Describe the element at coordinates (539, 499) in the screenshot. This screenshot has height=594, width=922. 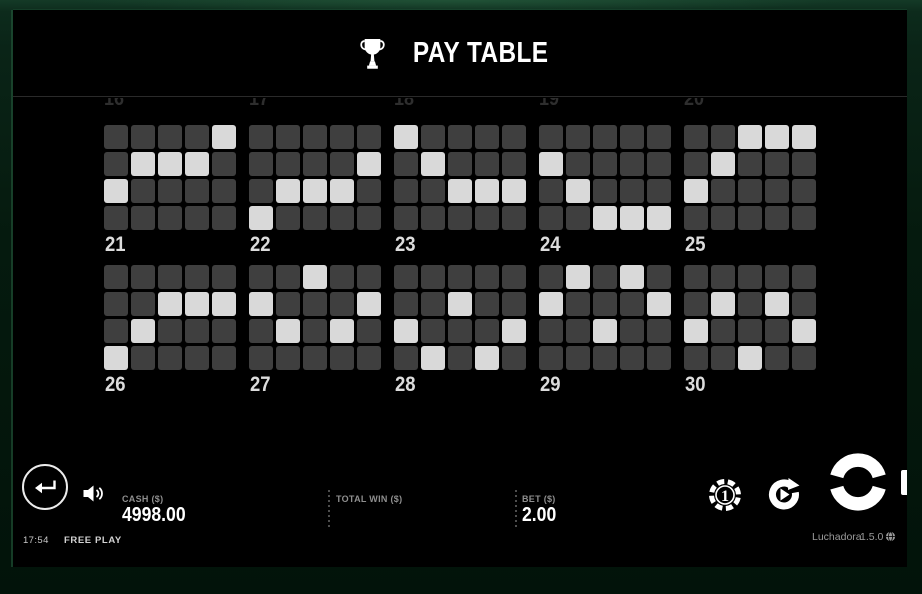
I see `bet-label: BET ($)` at that location.